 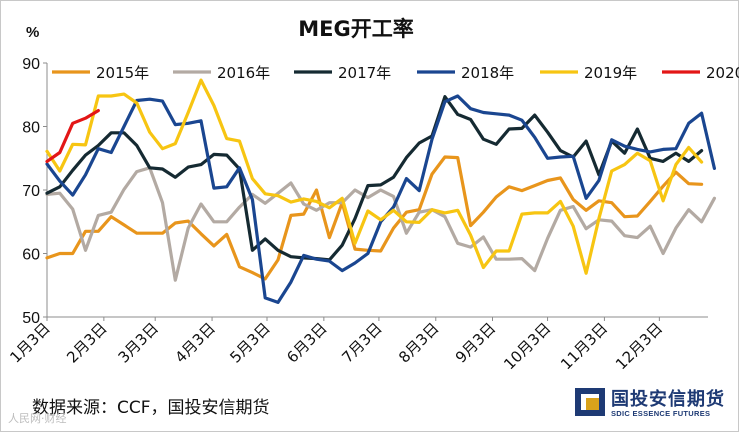 What do you see at coordinates (31, 318) in the screenshot?
I see `y-tick-label: 50` at bounding box center [31, 318].